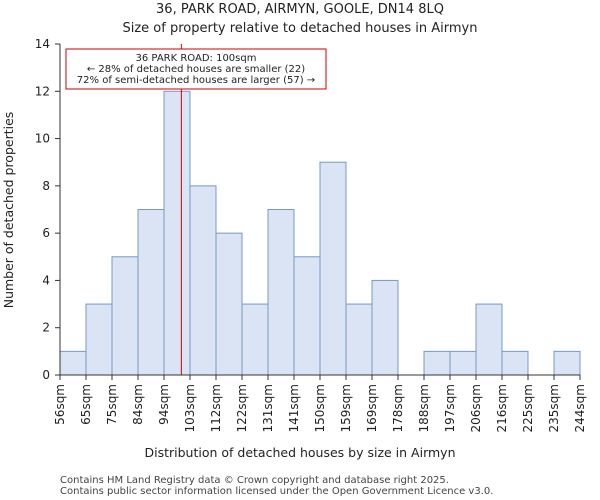  Describe the element at coordinates (46, 186) in the screenshot. I see `y-tick-label: 8` at that location.